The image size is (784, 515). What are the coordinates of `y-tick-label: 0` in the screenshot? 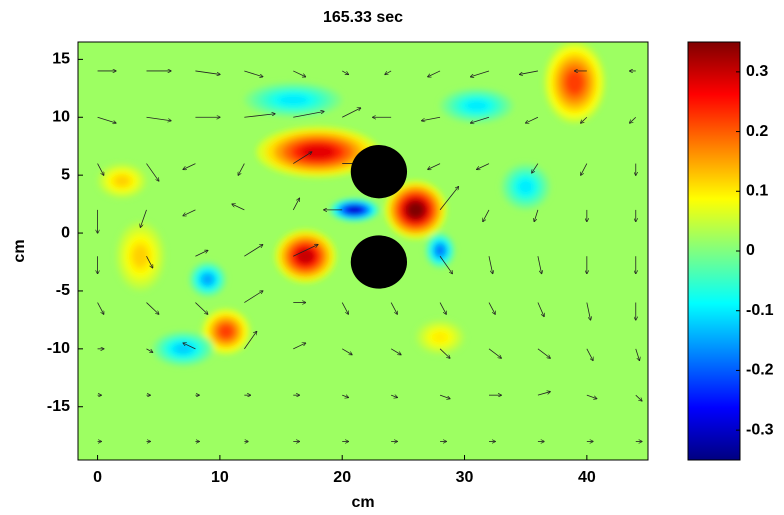 It's located at (65, 232).